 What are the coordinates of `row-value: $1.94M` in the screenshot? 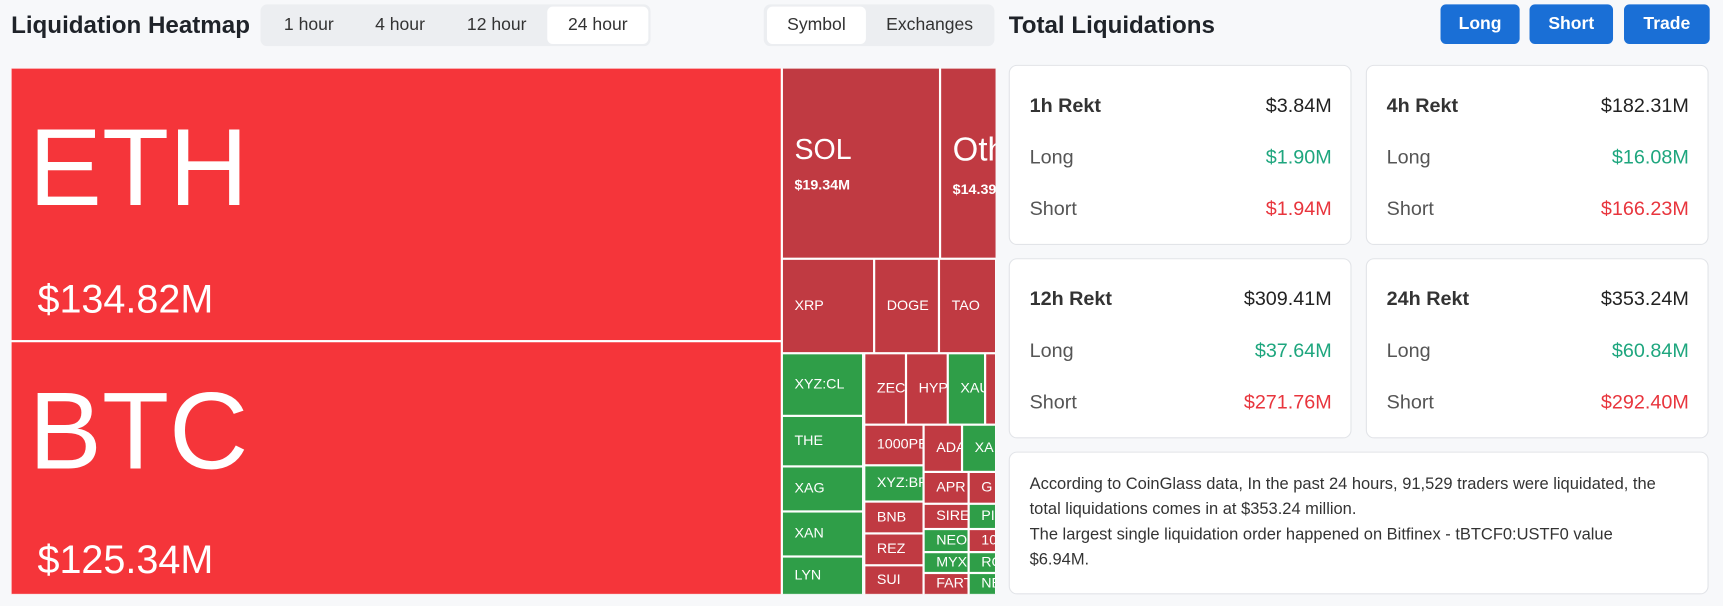 It's located at (1299, 209).